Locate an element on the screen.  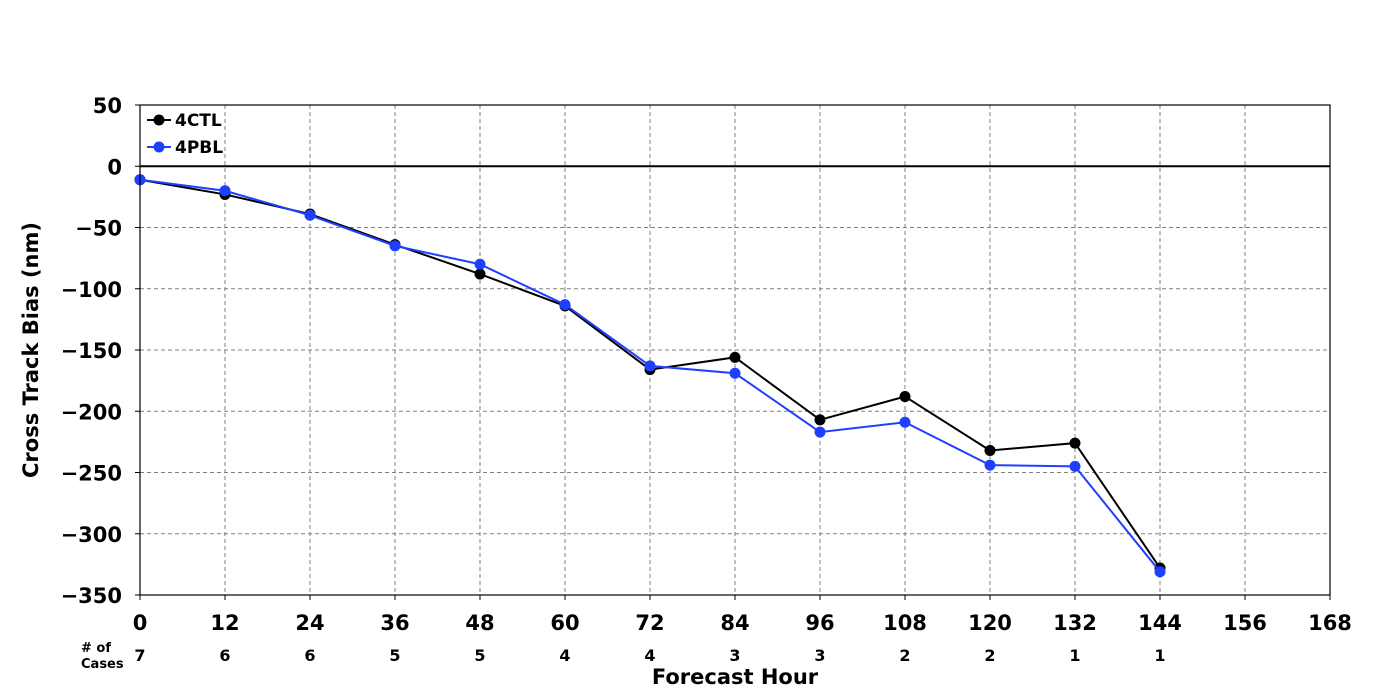
y-tick-label: 50 is located at coordinates (107, 106).